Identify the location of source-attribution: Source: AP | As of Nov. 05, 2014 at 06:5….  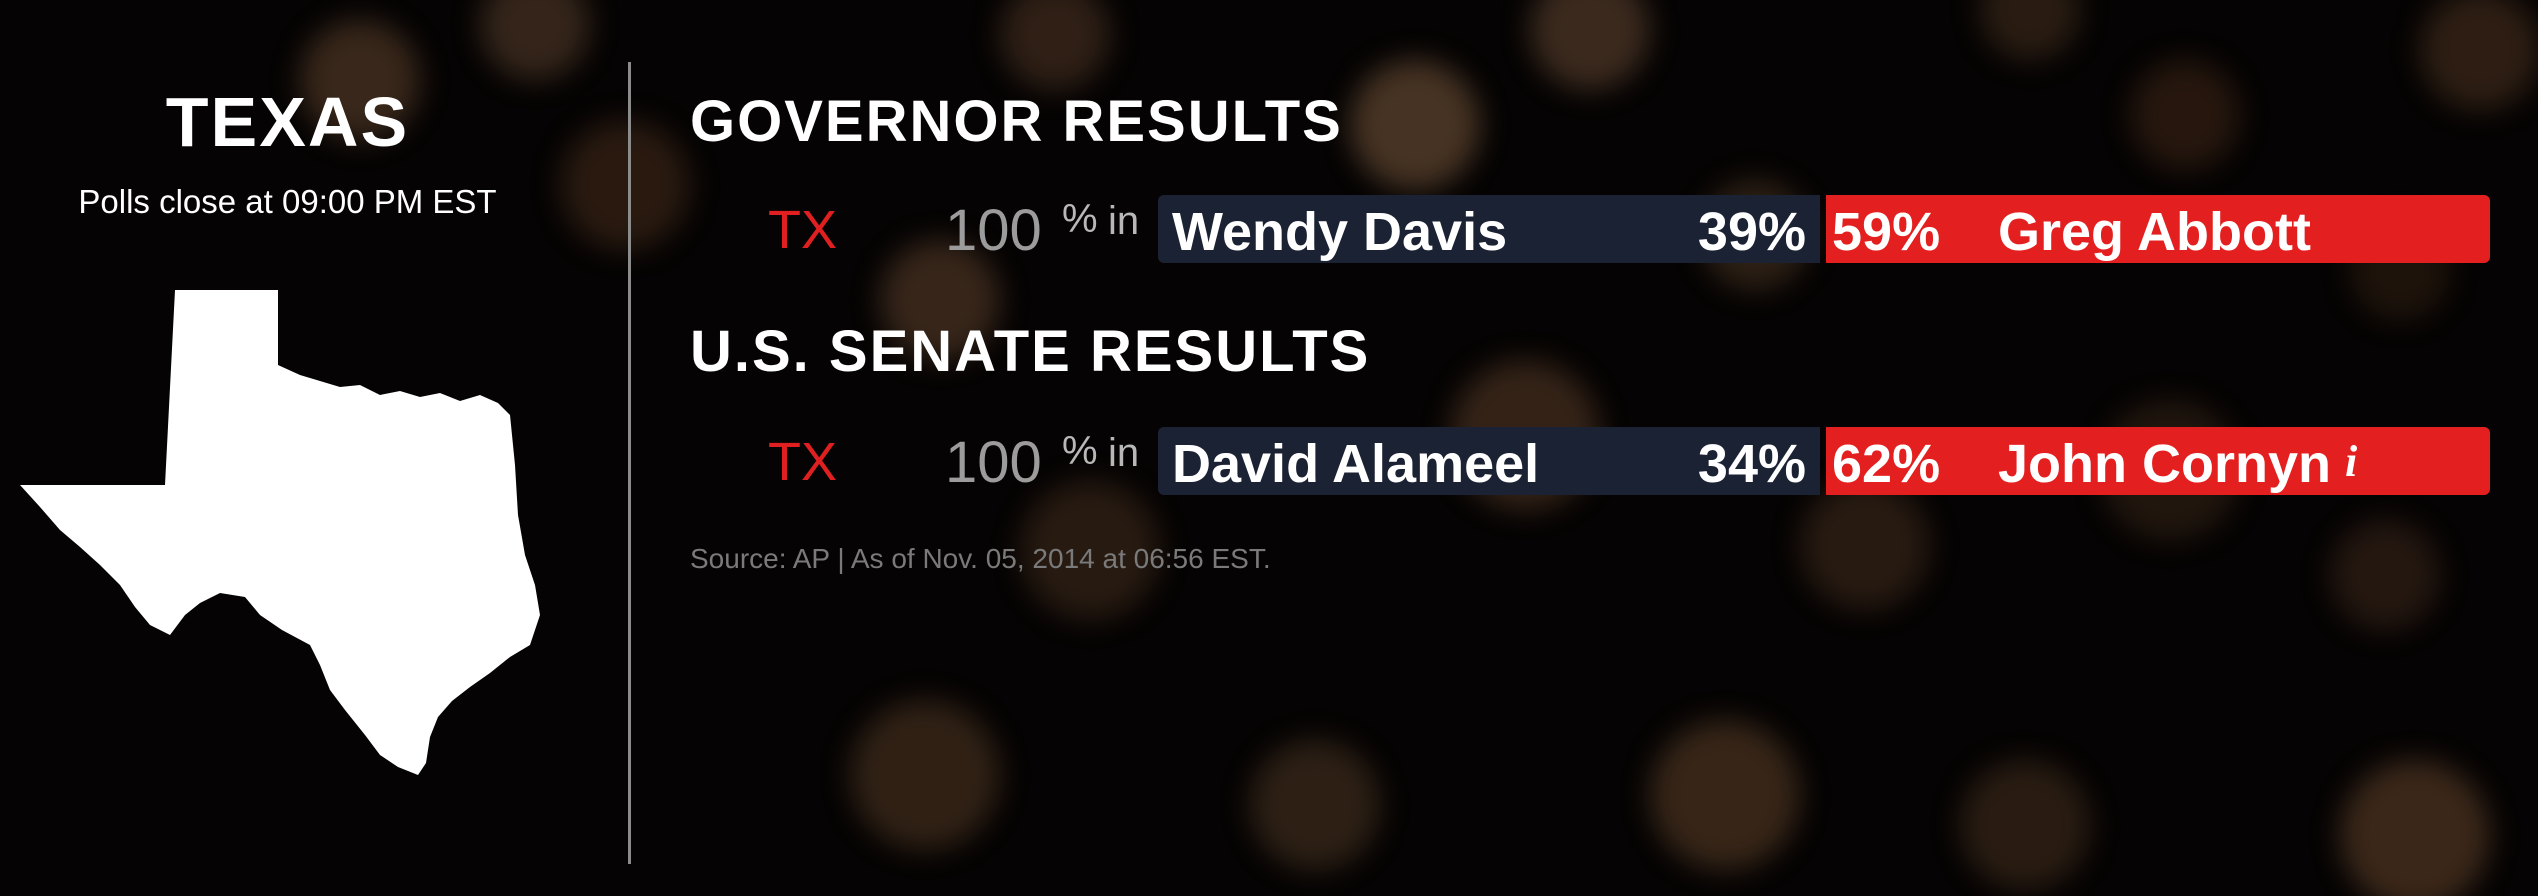
(980, 558).